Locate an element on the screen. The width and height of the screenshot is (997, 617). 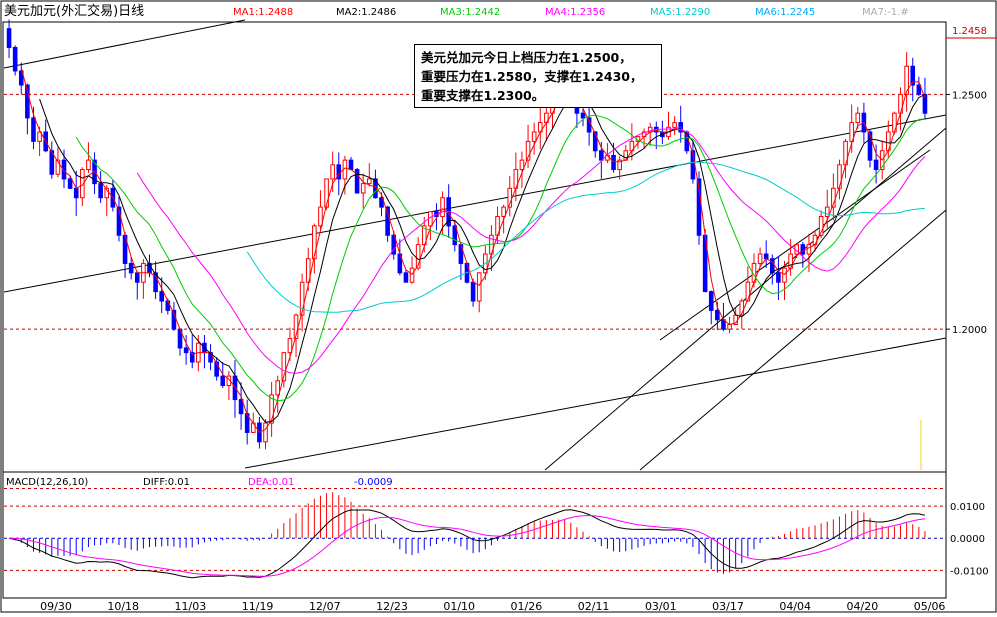
macd-tick-label: 0.0100 is located at coordinates (967, 507).